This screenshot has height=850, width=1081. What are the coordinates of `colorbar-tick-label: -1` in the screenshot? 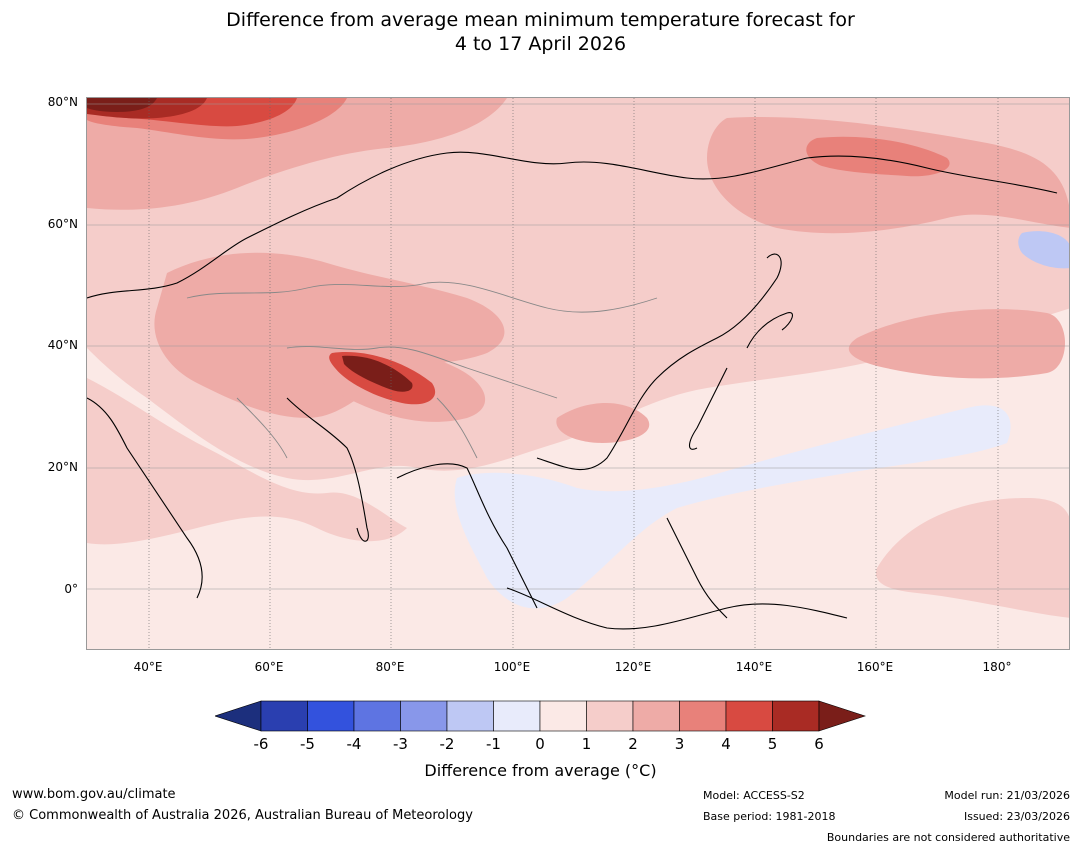 It's located at (493, 744).